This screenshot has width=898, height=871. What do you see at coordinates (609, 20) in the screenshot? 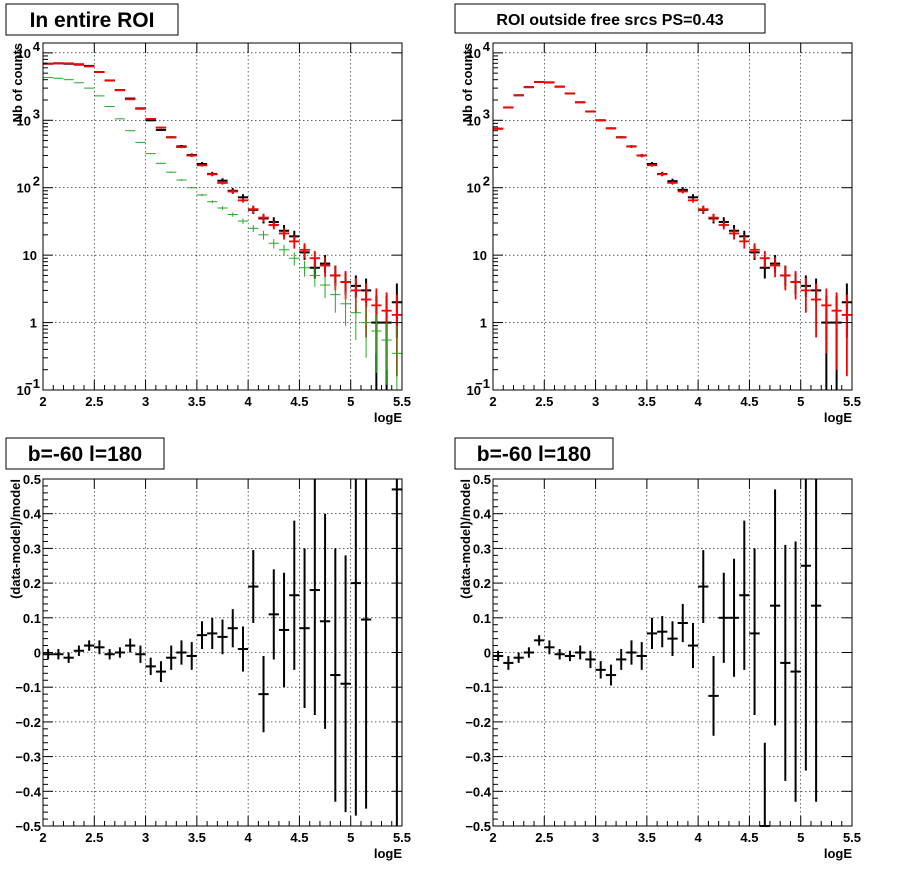
I see `panel-title: ROI outside free srcs PS=0.43` at bounding box center [609, 20].